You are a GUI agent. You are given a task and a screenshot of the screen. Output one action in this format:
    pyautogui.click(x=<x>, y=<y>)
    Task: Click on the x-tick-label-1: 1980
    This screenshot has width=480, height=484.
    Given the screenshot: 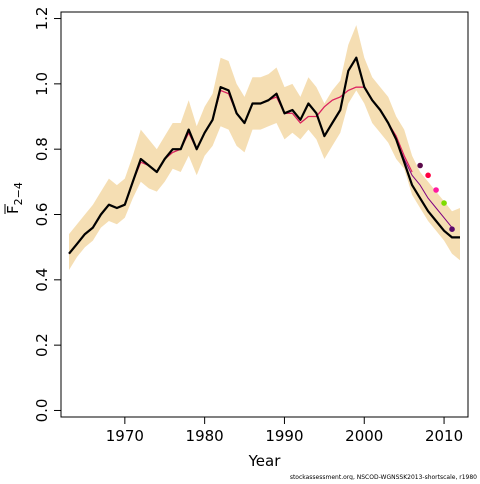 What is the action you would take?
    pyautogui.click(x=205, y=436)
    